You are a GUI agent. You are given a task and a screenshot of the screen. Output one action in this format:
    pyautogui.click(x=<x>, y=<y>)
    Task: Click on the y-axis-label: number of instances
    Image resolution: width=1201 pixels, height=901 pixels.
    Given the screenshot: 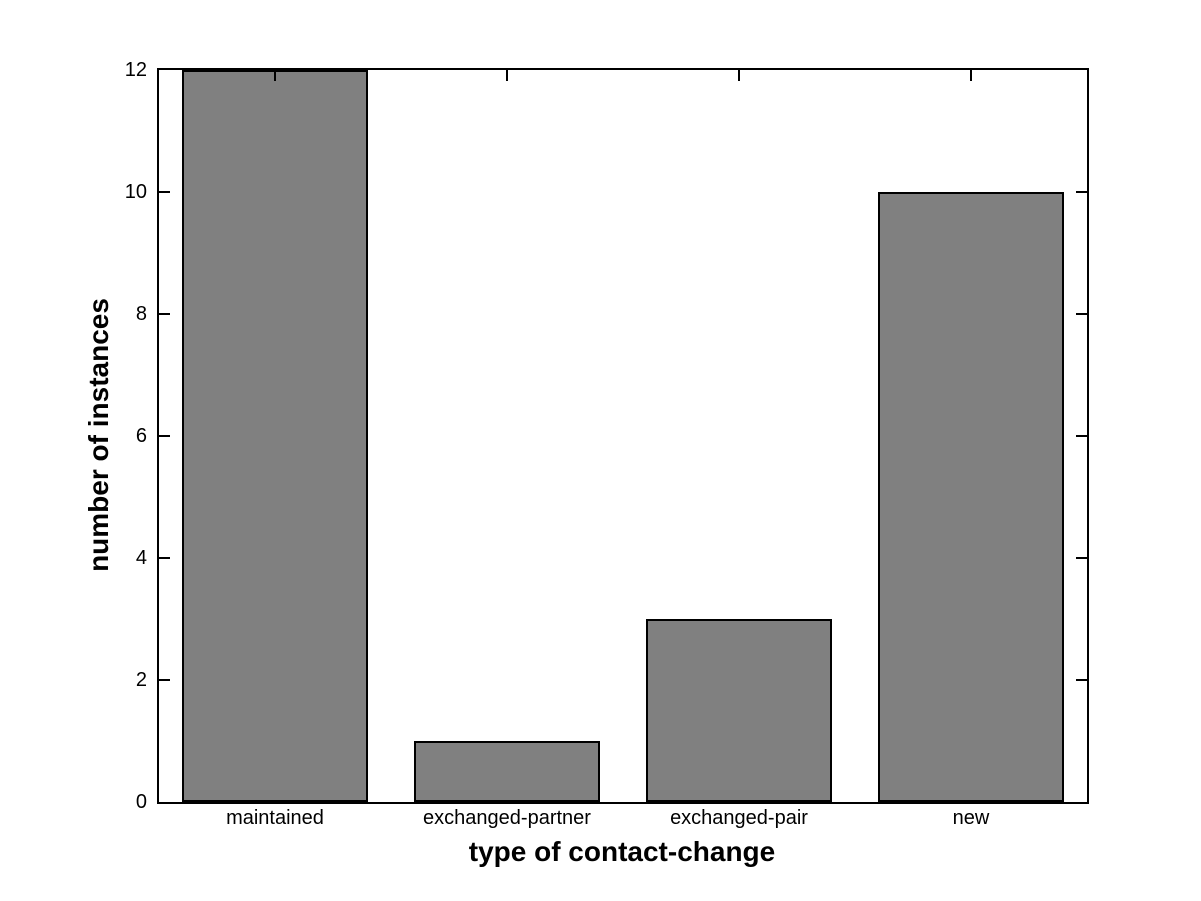 What is the action you would take?
    pyautogui.click(x=98, y=435)
    